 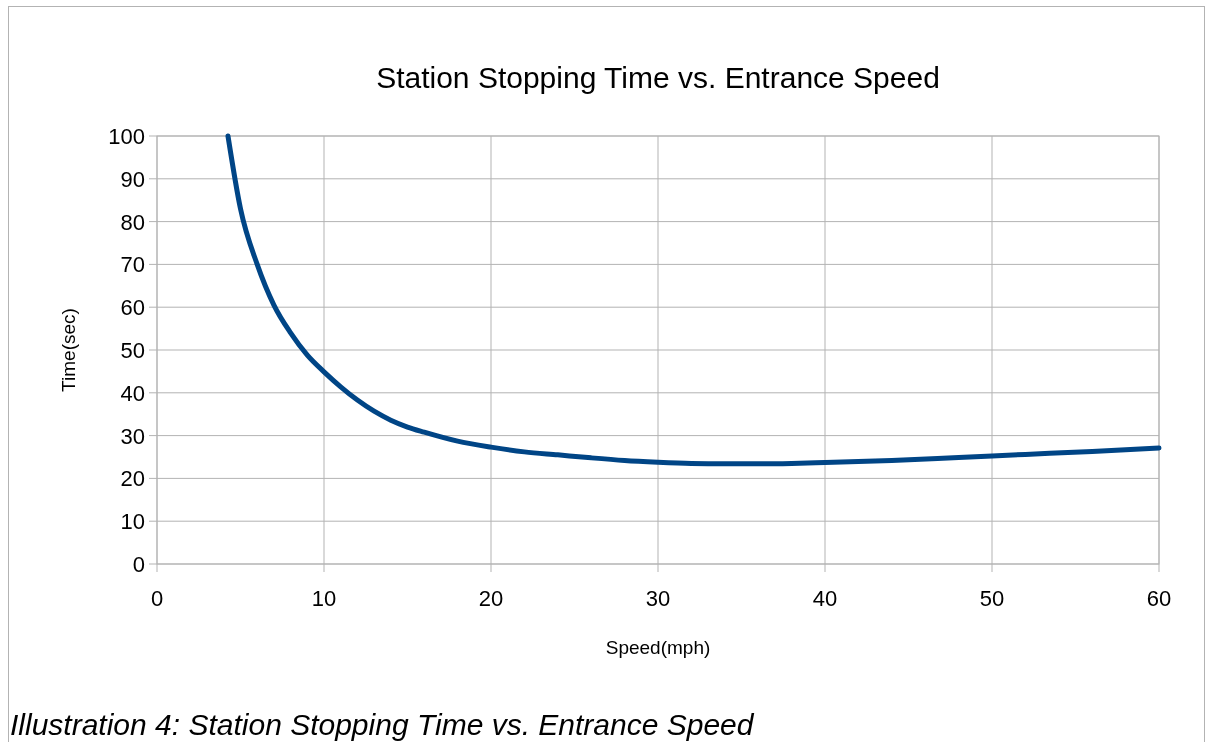 I want to click on y-tick-label: 50, so click(x=132, y=350).